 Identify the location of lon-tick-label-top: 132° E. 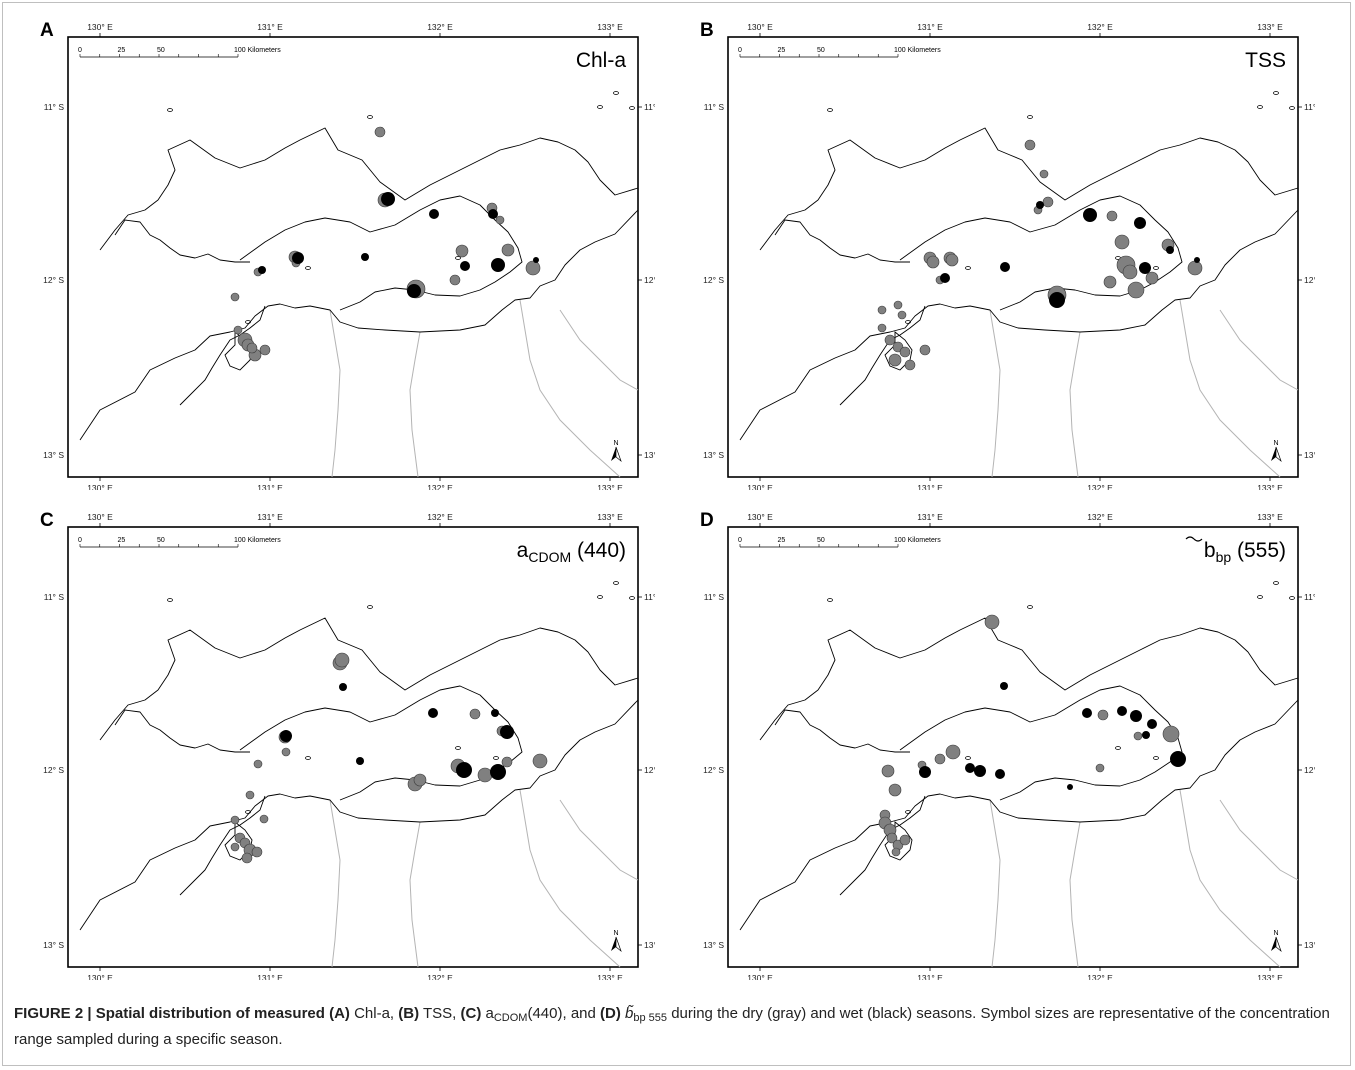
(440, 27).